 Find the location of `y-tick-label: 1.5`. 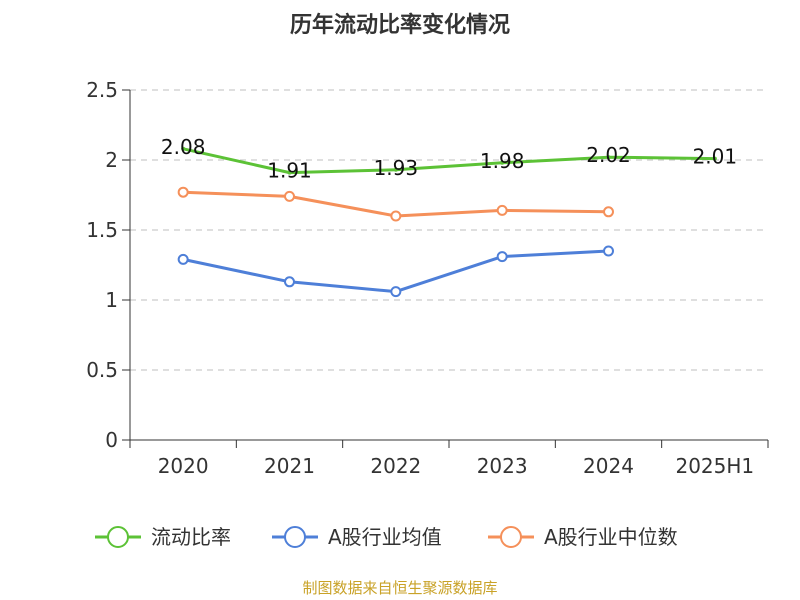

y-tick-label: 1.5 is located at coordinates (102, 230).